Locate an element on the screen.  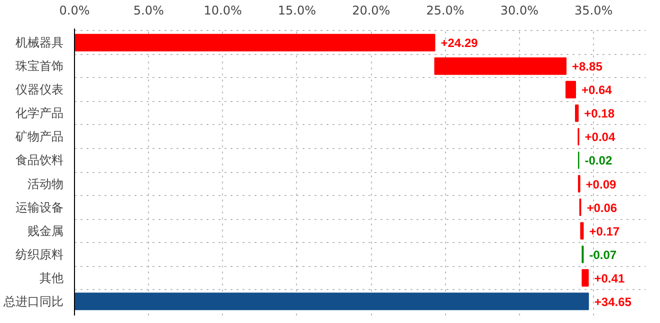
data-label: -0.02 is located at coordinates (598, 161).